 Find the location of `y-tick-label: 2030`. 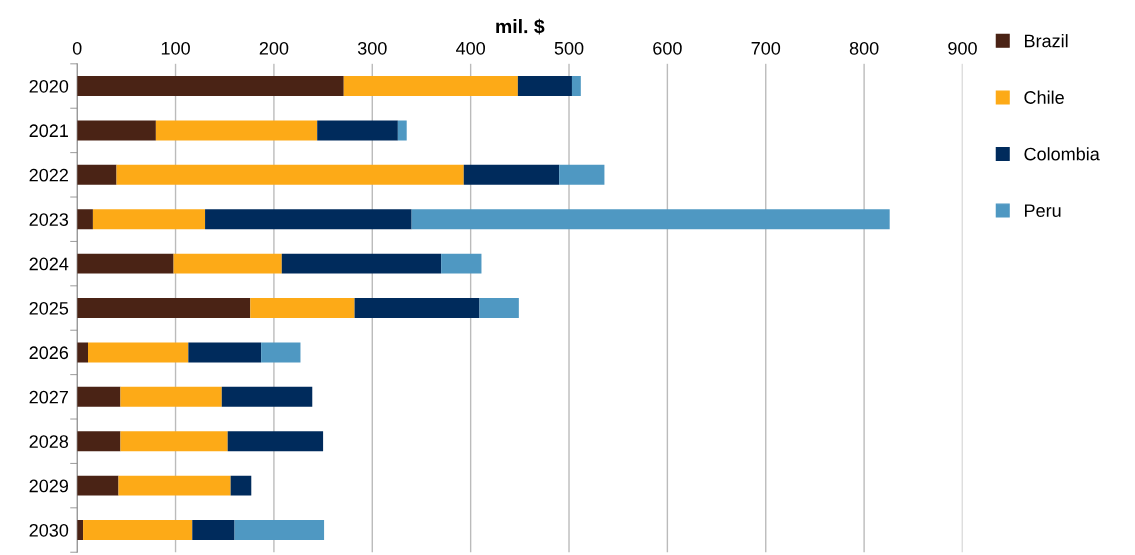

y-tick-label: 2030 is located at coordinates (49, 530).